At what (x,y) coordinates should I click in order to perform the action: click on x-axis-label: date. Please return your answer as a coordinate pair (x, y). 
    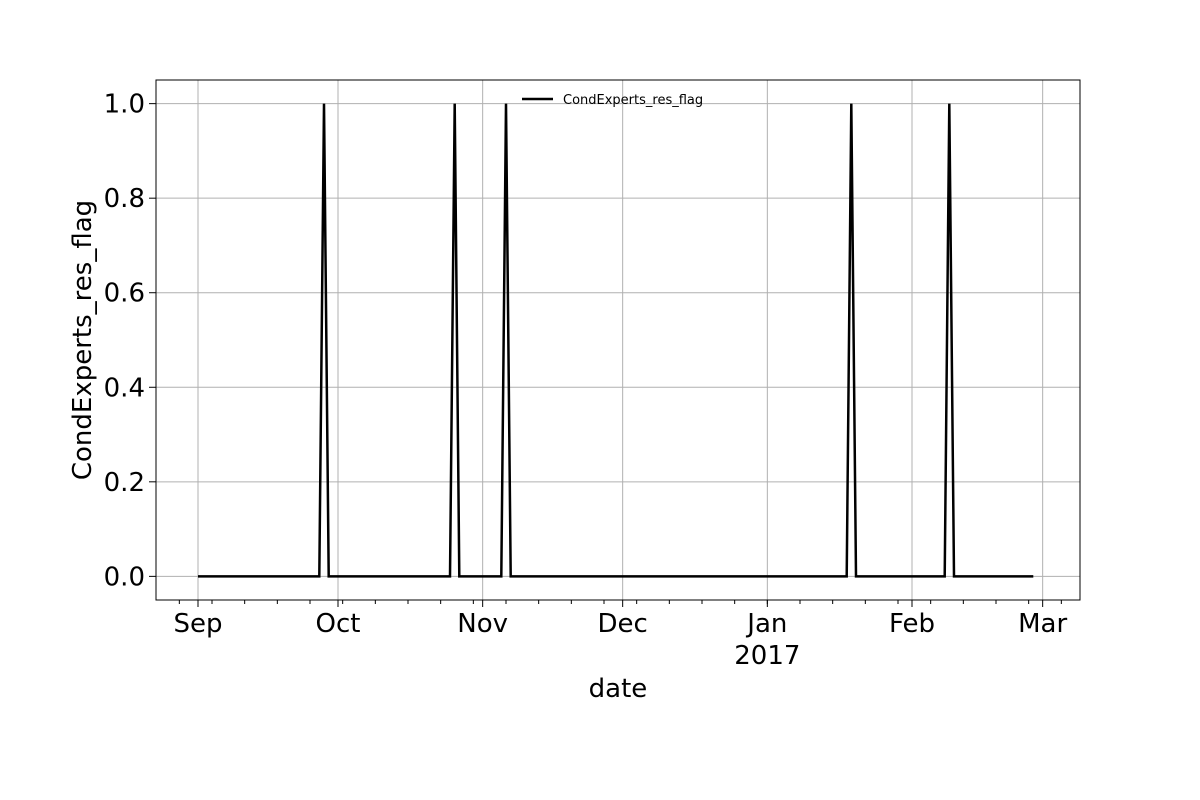
    Looking at the image, I should click on (618, 689).